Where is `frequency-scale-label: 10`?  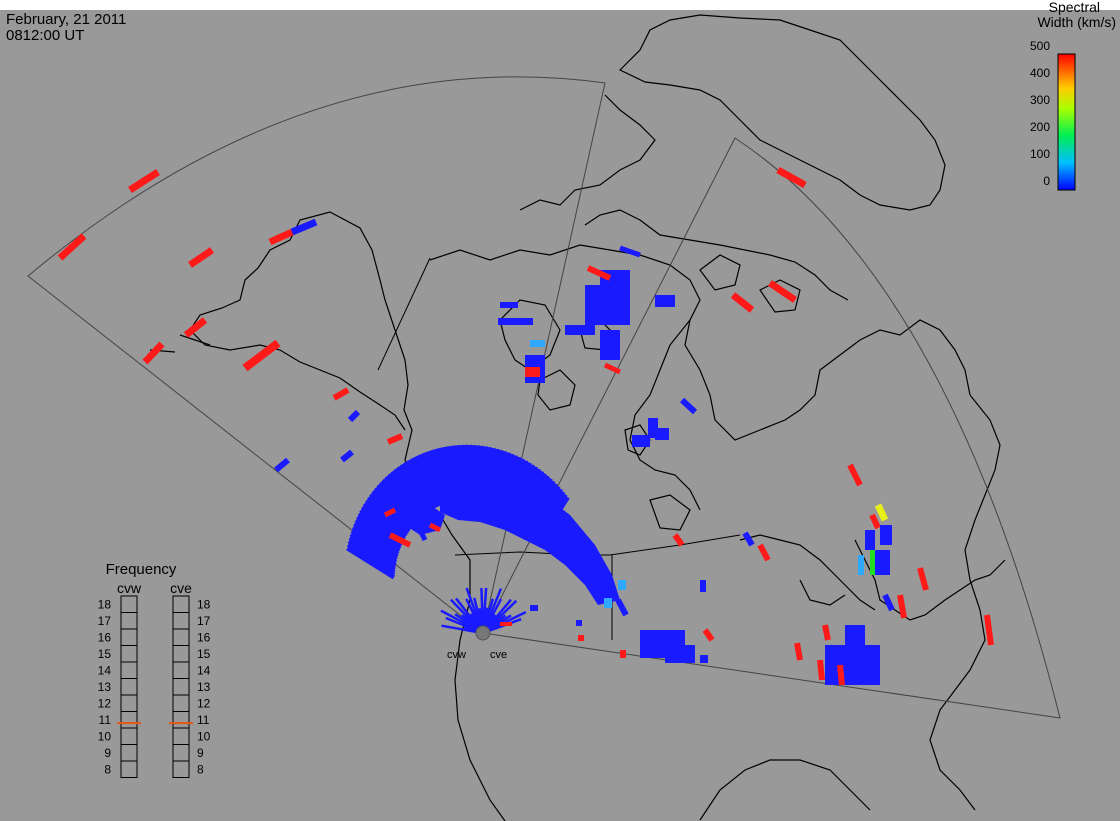 frequency-scale-label: 10 is located at coordinates (204, 736).